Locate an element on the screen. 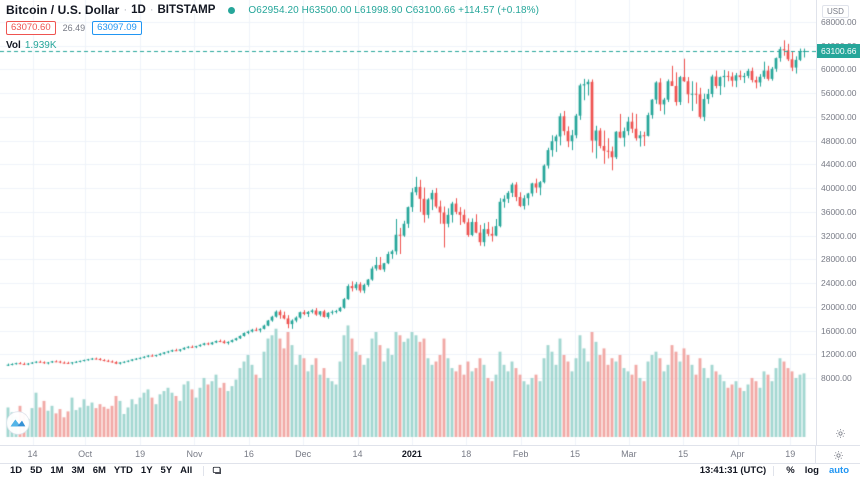 The image size is (860, 477). price-axis-label: 12000.00 is located at coordinates (839, 354).